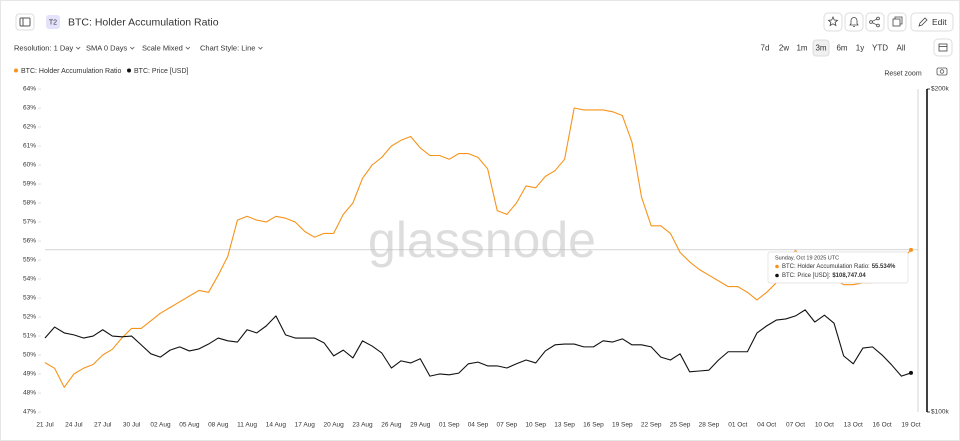 The height and width of the screenshot is (441, 960). Describe the element at coordinates (784, 48) in the screenshot. I see `range-button: 2w` at that location.